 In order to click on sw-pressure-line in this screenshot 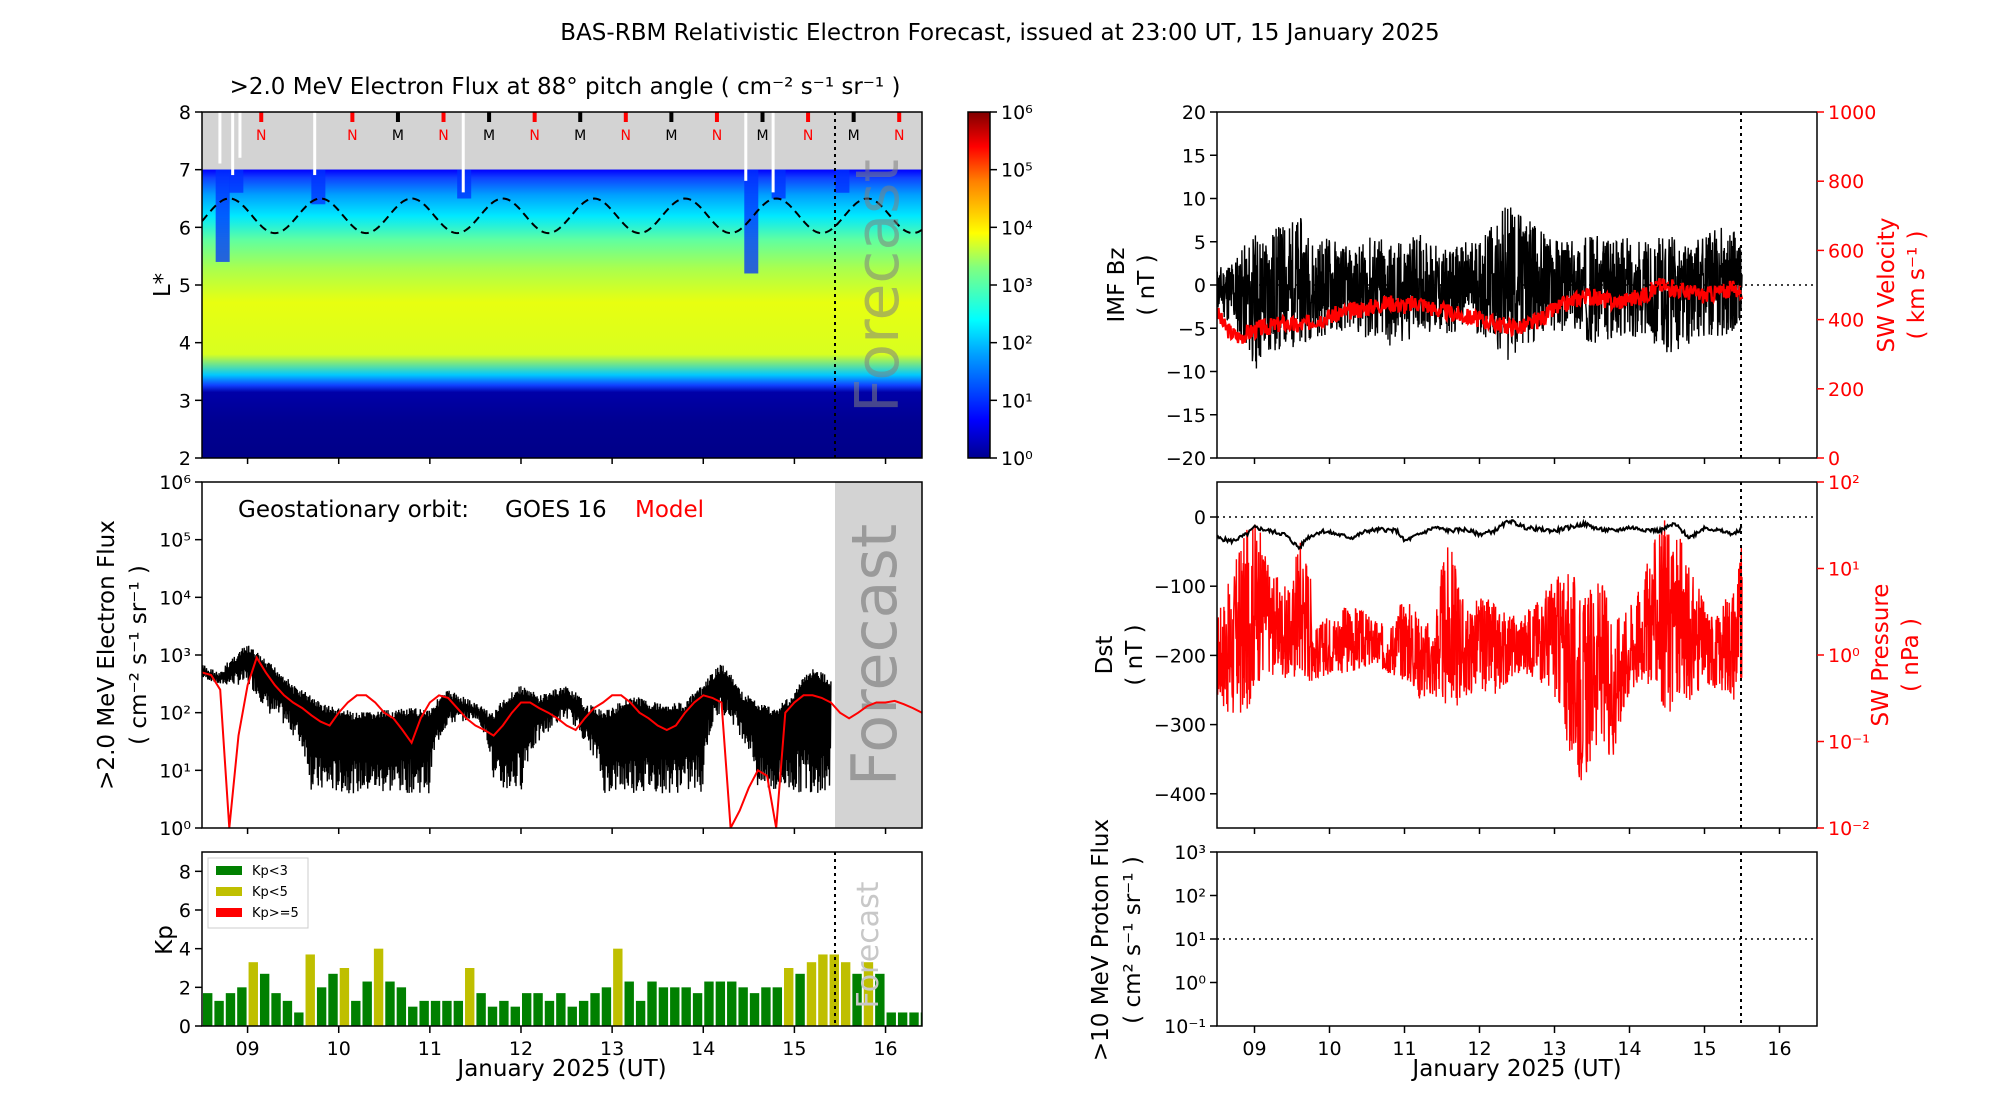, I will do `click(1480, 650)`.